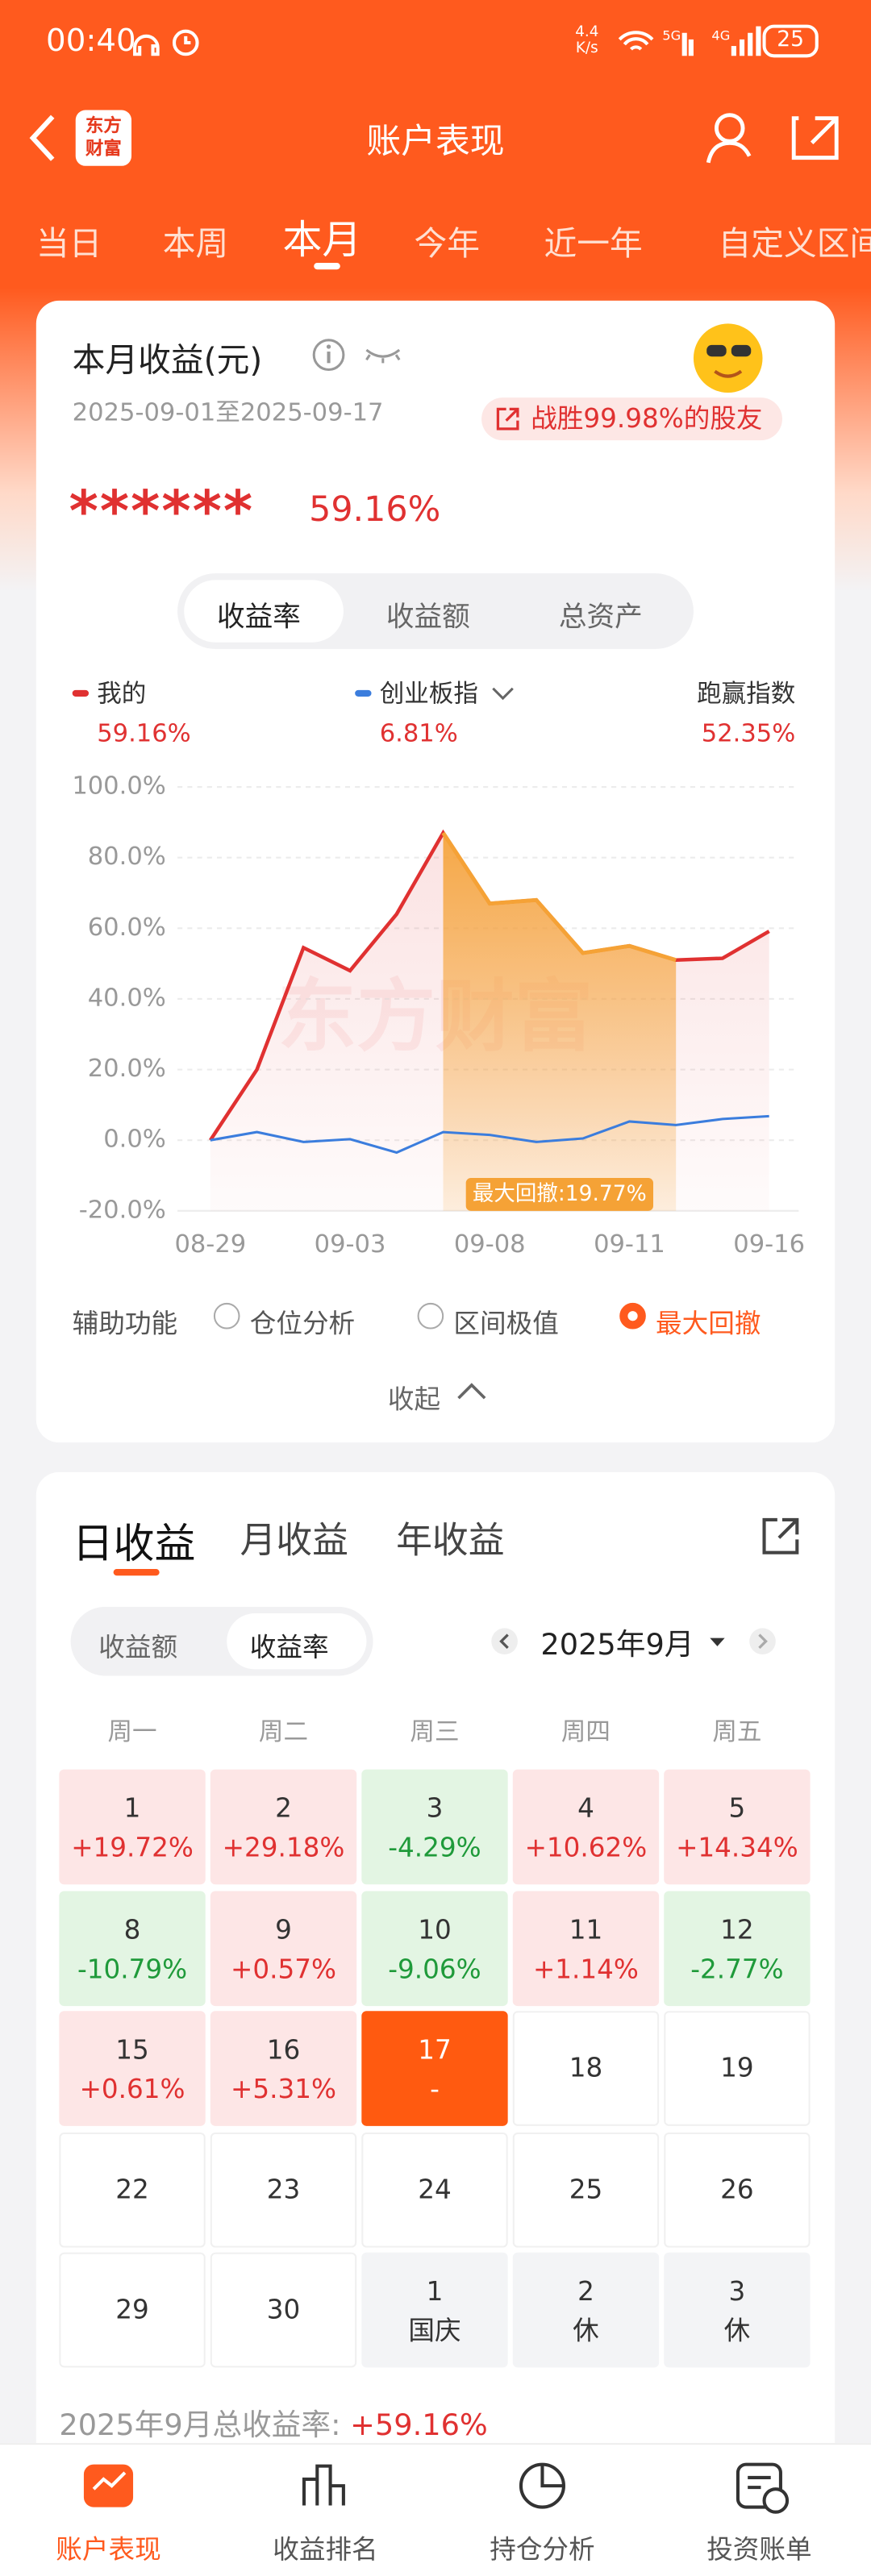 This screenshot has width=871, height=2576. Describe the element at coordinates (737, 1827) in the screenshot. I see `calendar-day: 5 +14.34%` at that location.